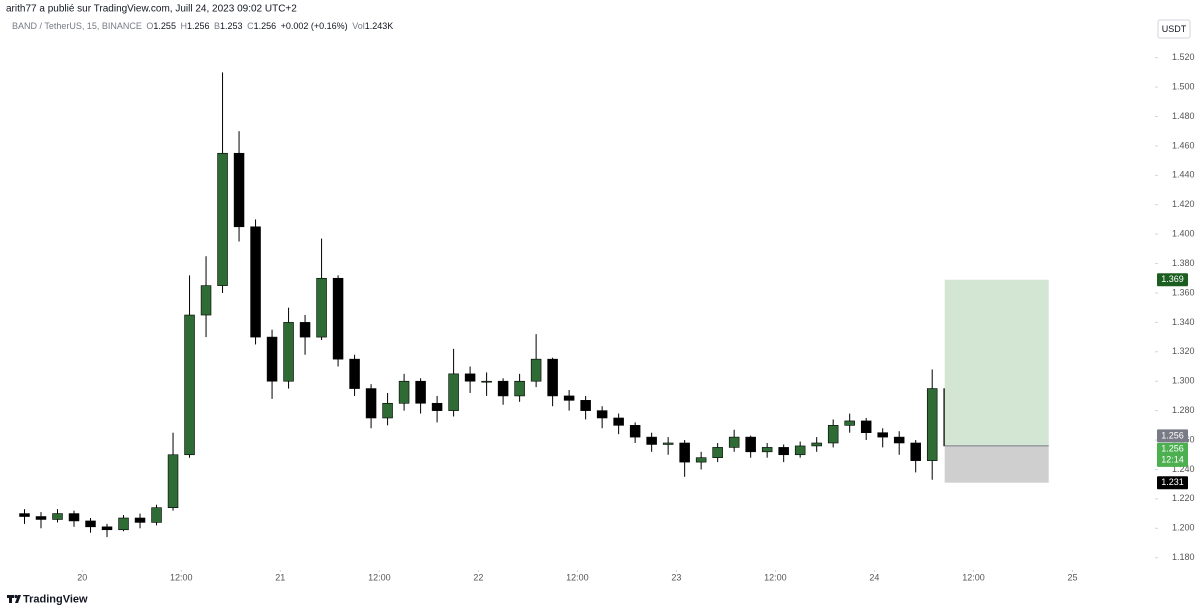 The height and width of the screenshot is (611, 1200). I want to click on legend-label: C, so click(250, 26).